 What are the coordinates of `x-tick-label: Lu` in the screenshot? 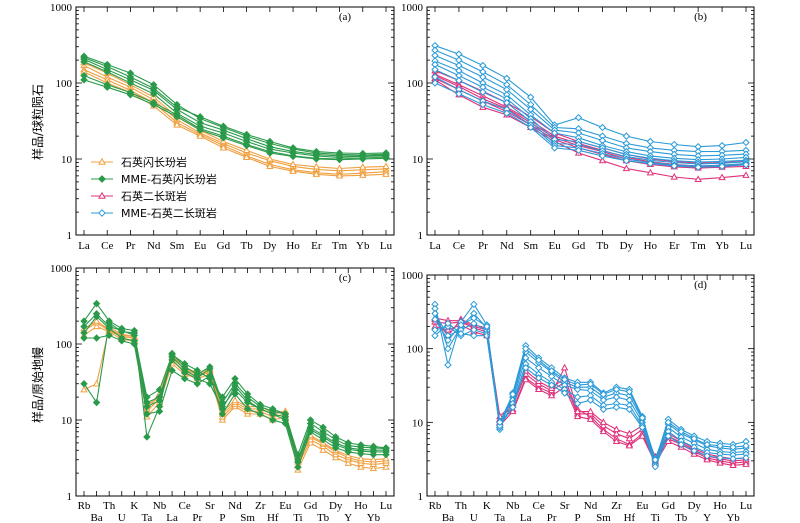 It's located at (386, 246).